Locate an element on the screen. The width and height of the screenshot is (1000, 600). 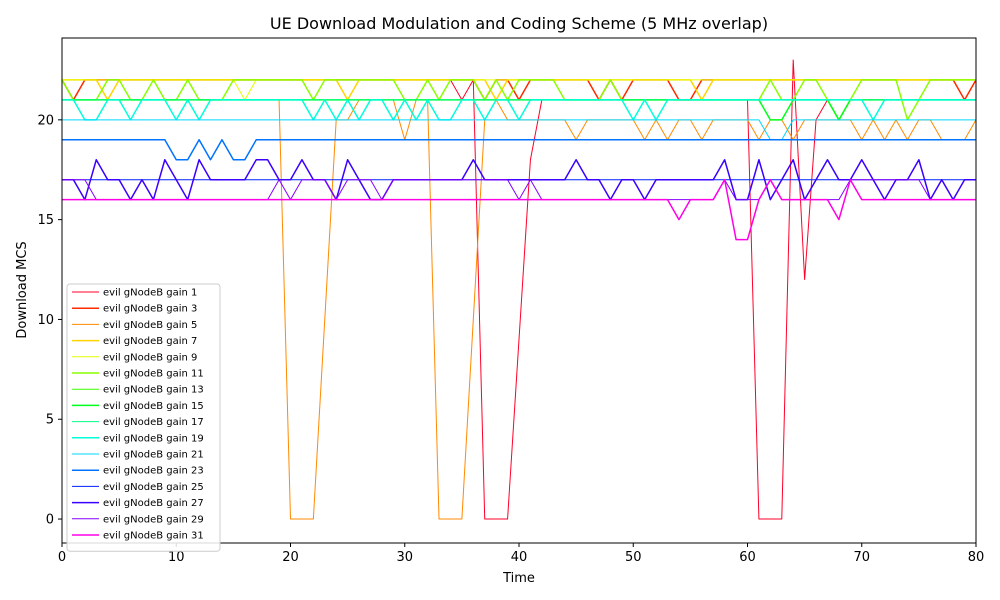
legend-label: evil gNodeB gain 25 is located at coordinates (153, 487).